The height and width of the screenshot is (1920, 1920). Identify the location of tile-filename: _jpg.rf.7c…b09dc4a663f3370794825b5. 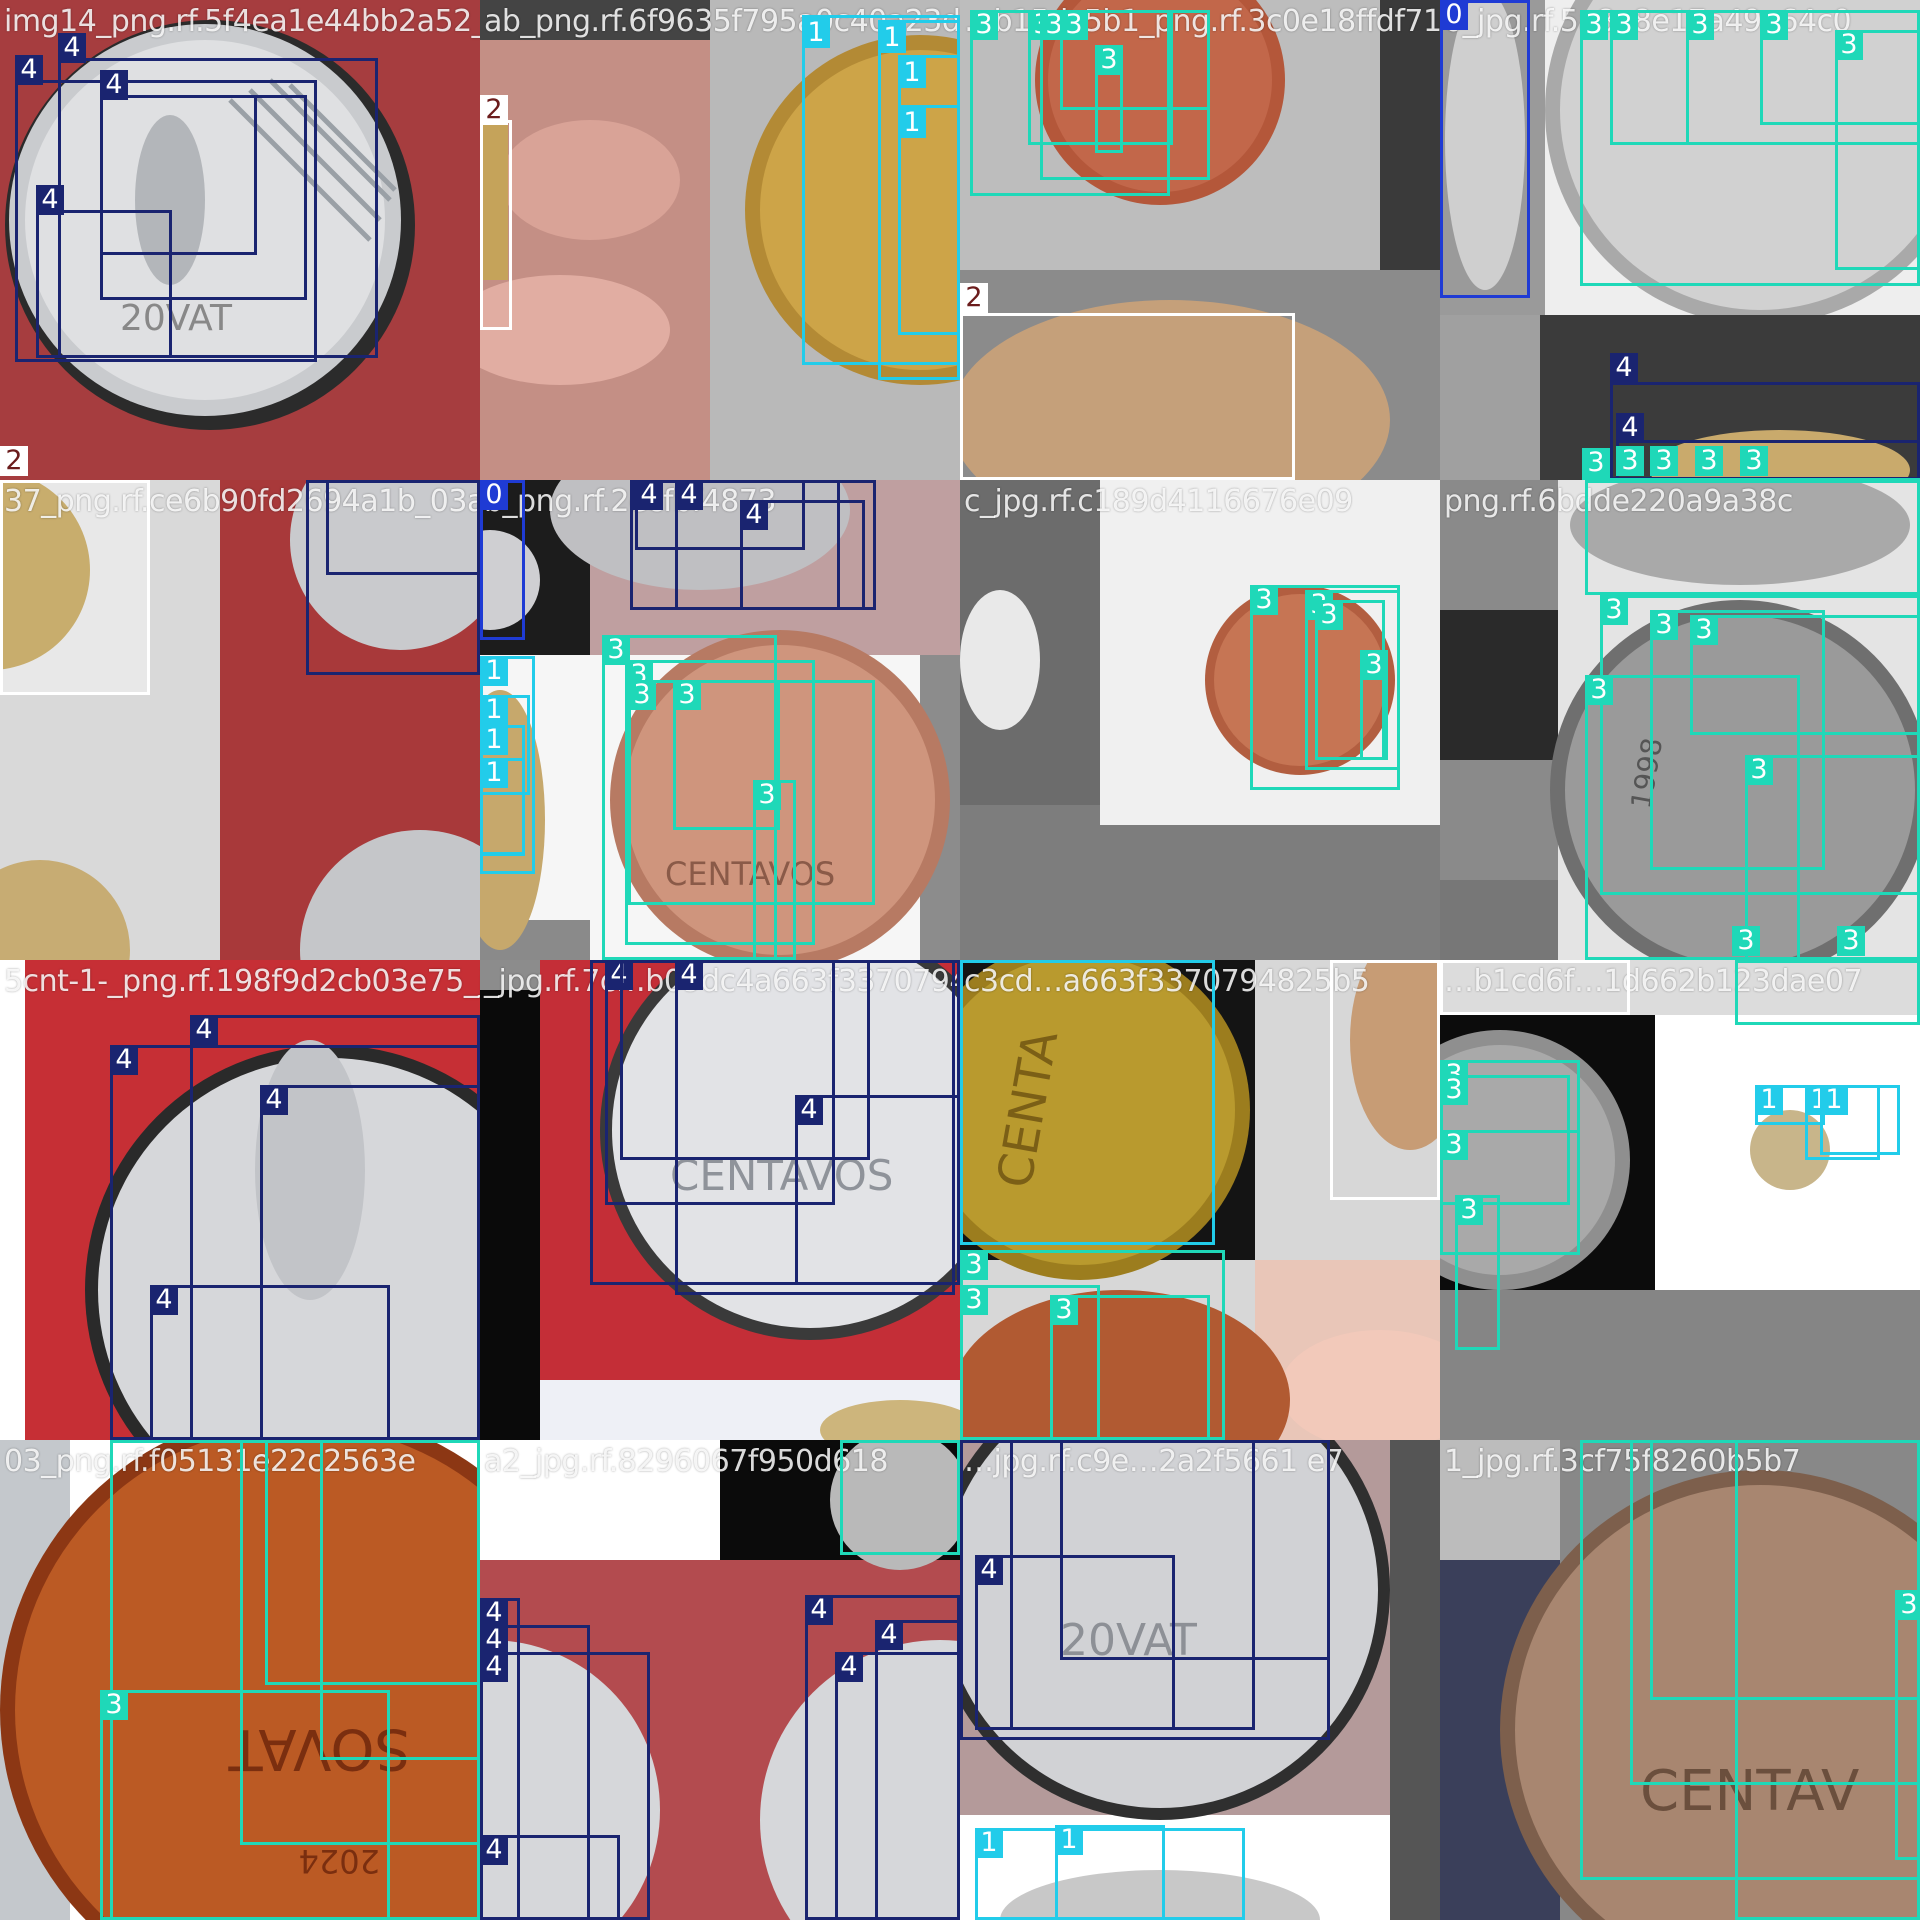
(722, 981).